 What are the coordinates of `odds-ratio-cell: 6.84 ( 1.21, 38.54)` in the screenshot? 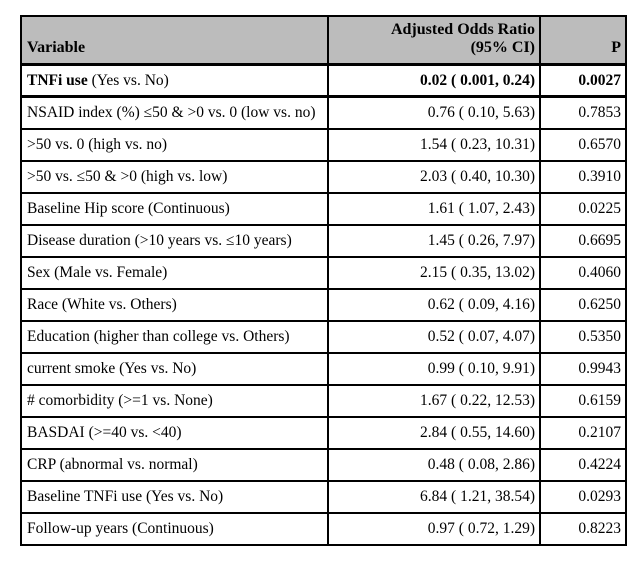 It's located at (434, 496).